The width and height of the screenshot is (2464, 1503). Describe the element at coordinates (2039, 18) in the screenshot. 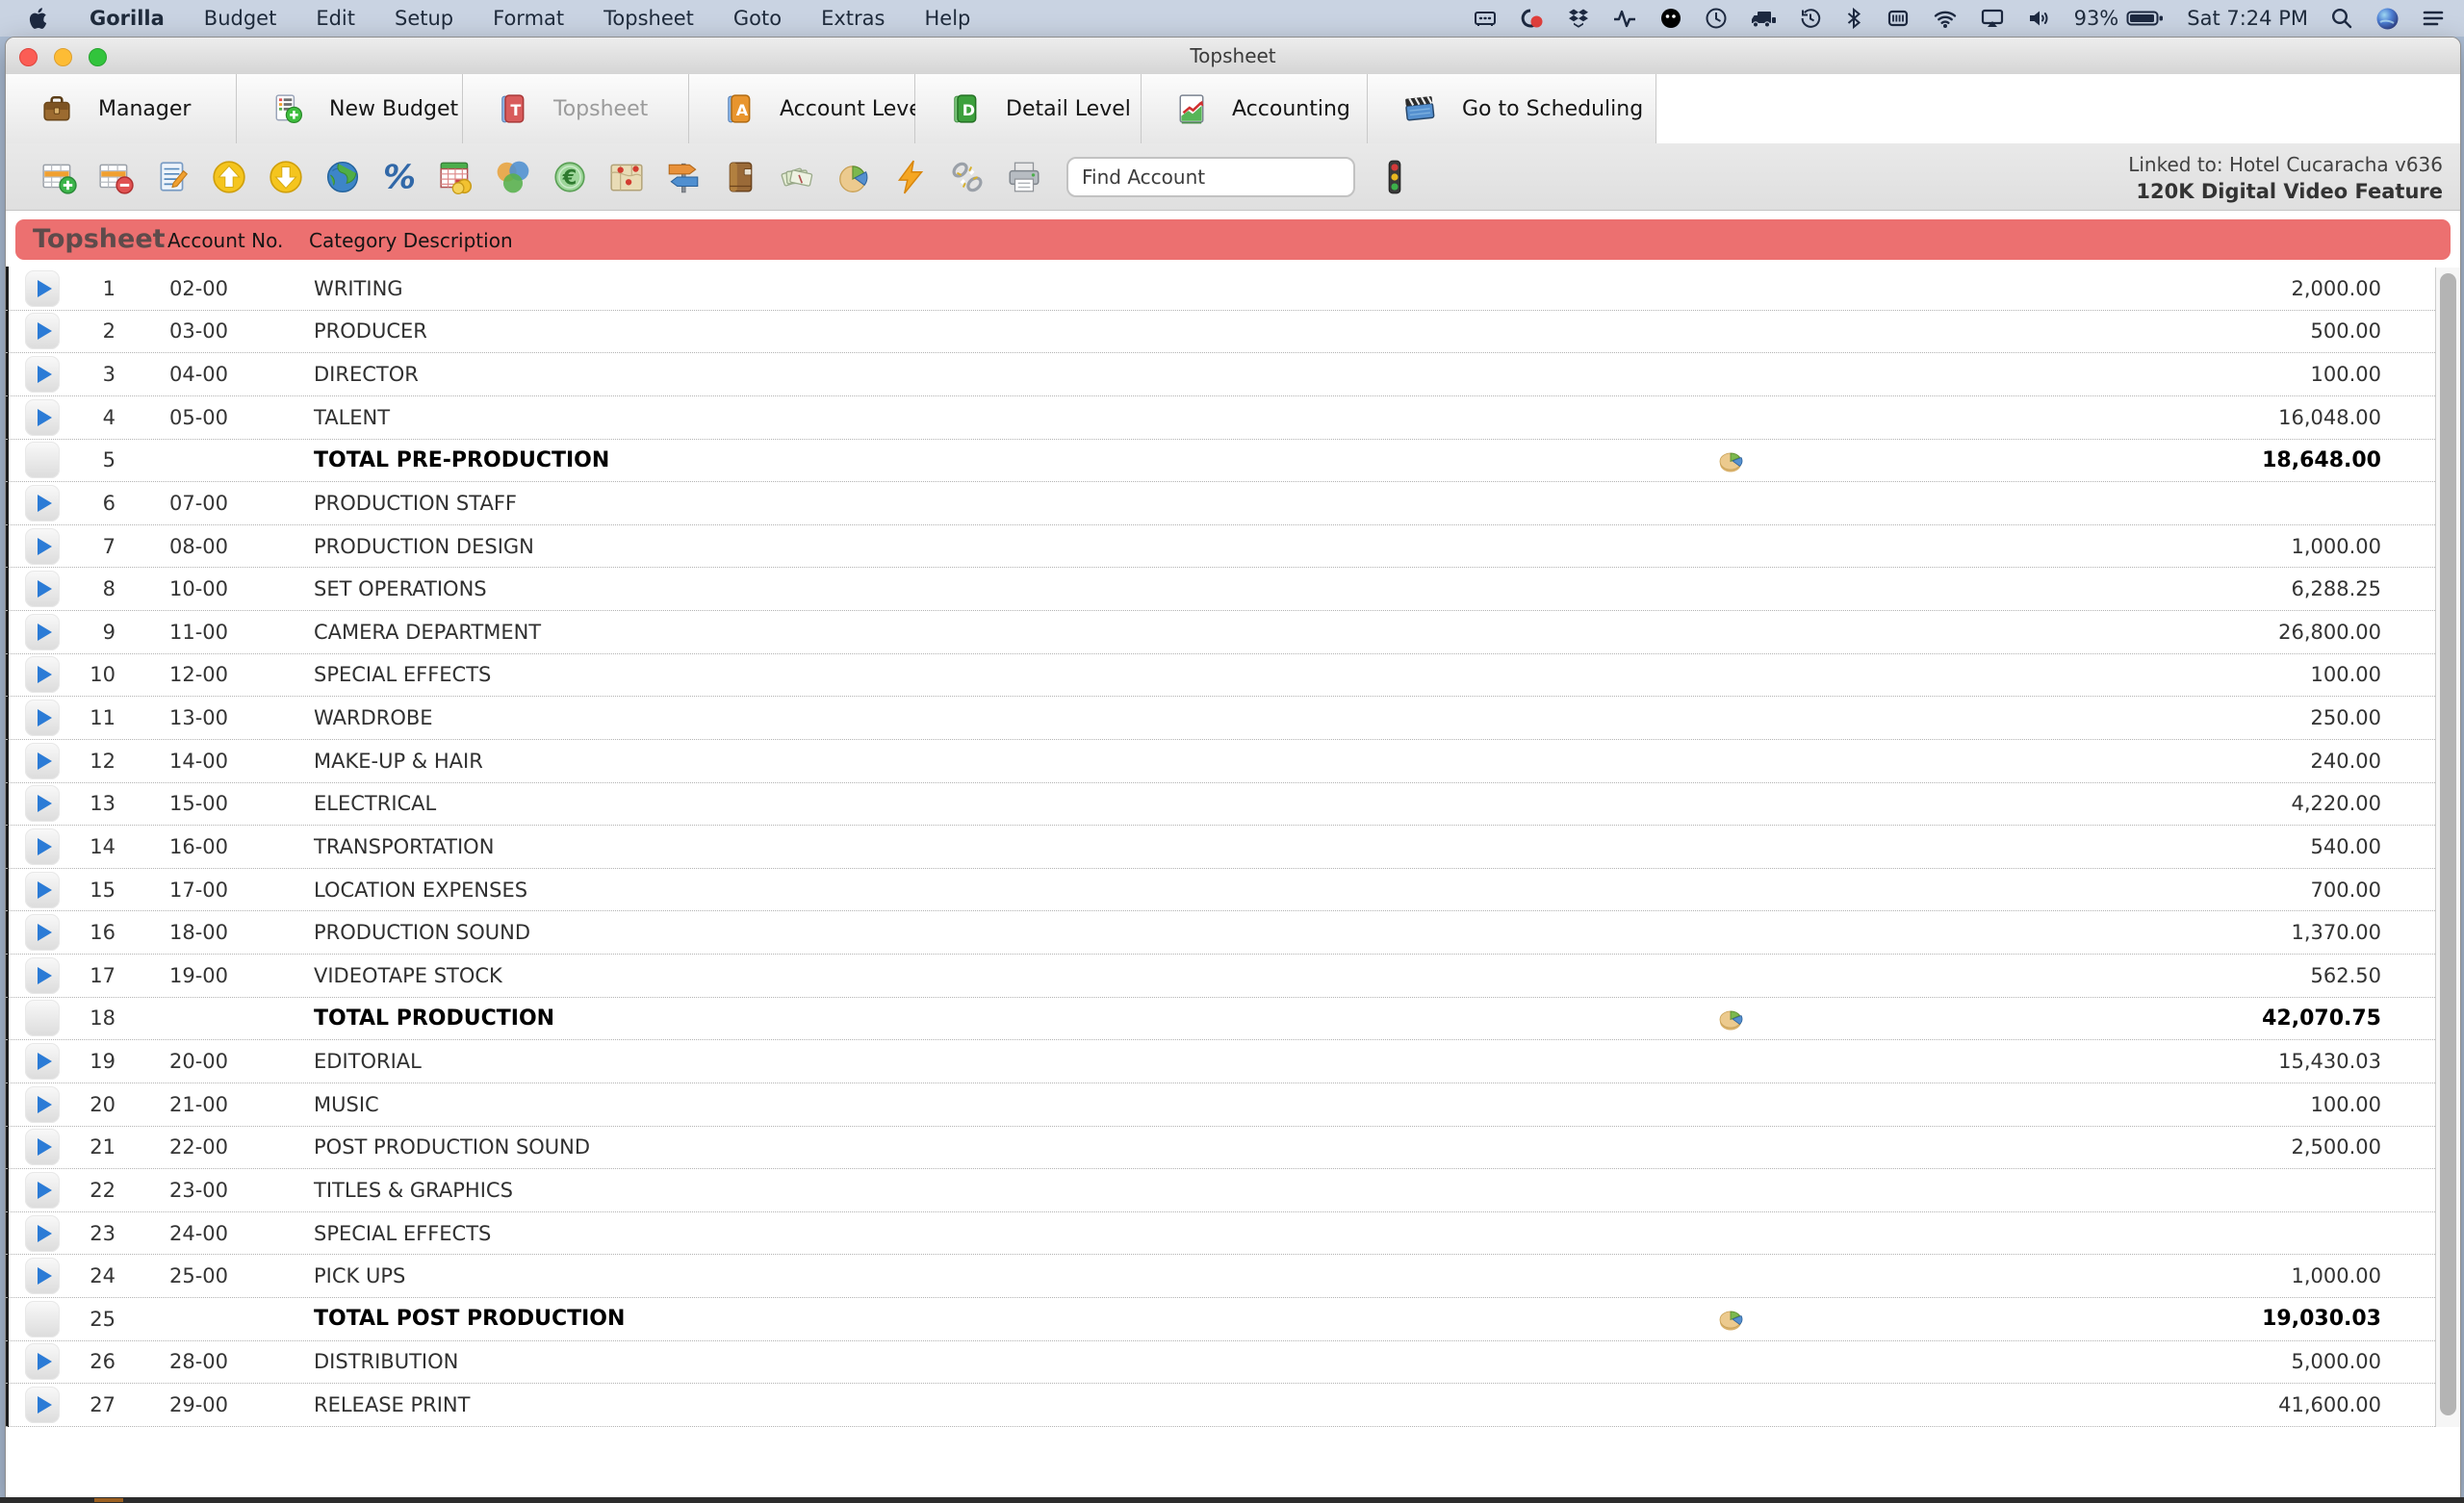

I see `volume-icon` at that location.